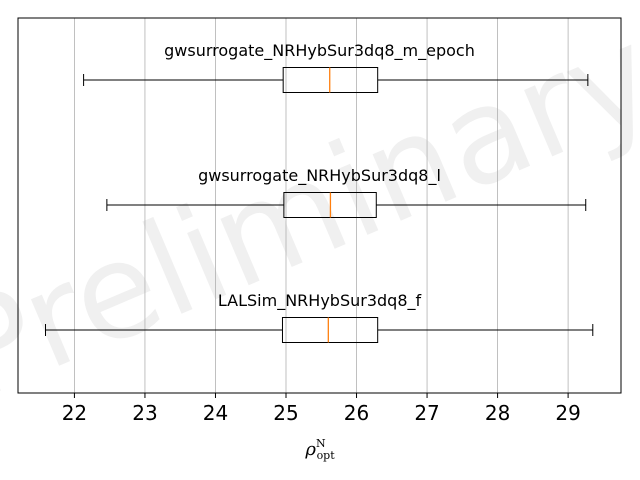 The image size is (640, 480). I want to click on tick-label-29: 29, so click(567, 413).